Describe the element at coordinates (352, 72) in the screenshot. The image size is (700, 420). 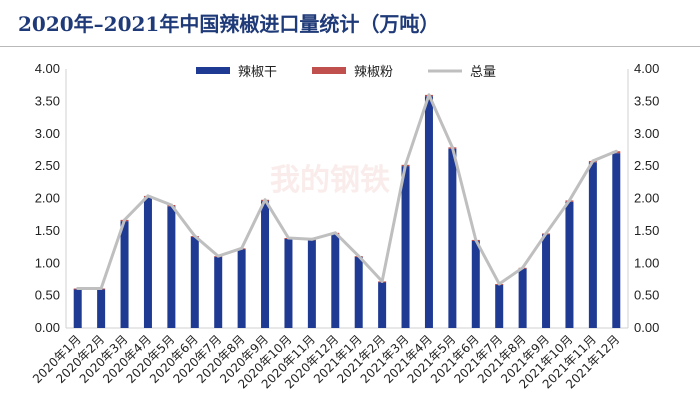
I see `legend-item-powder: 辣椒粉` at that location.